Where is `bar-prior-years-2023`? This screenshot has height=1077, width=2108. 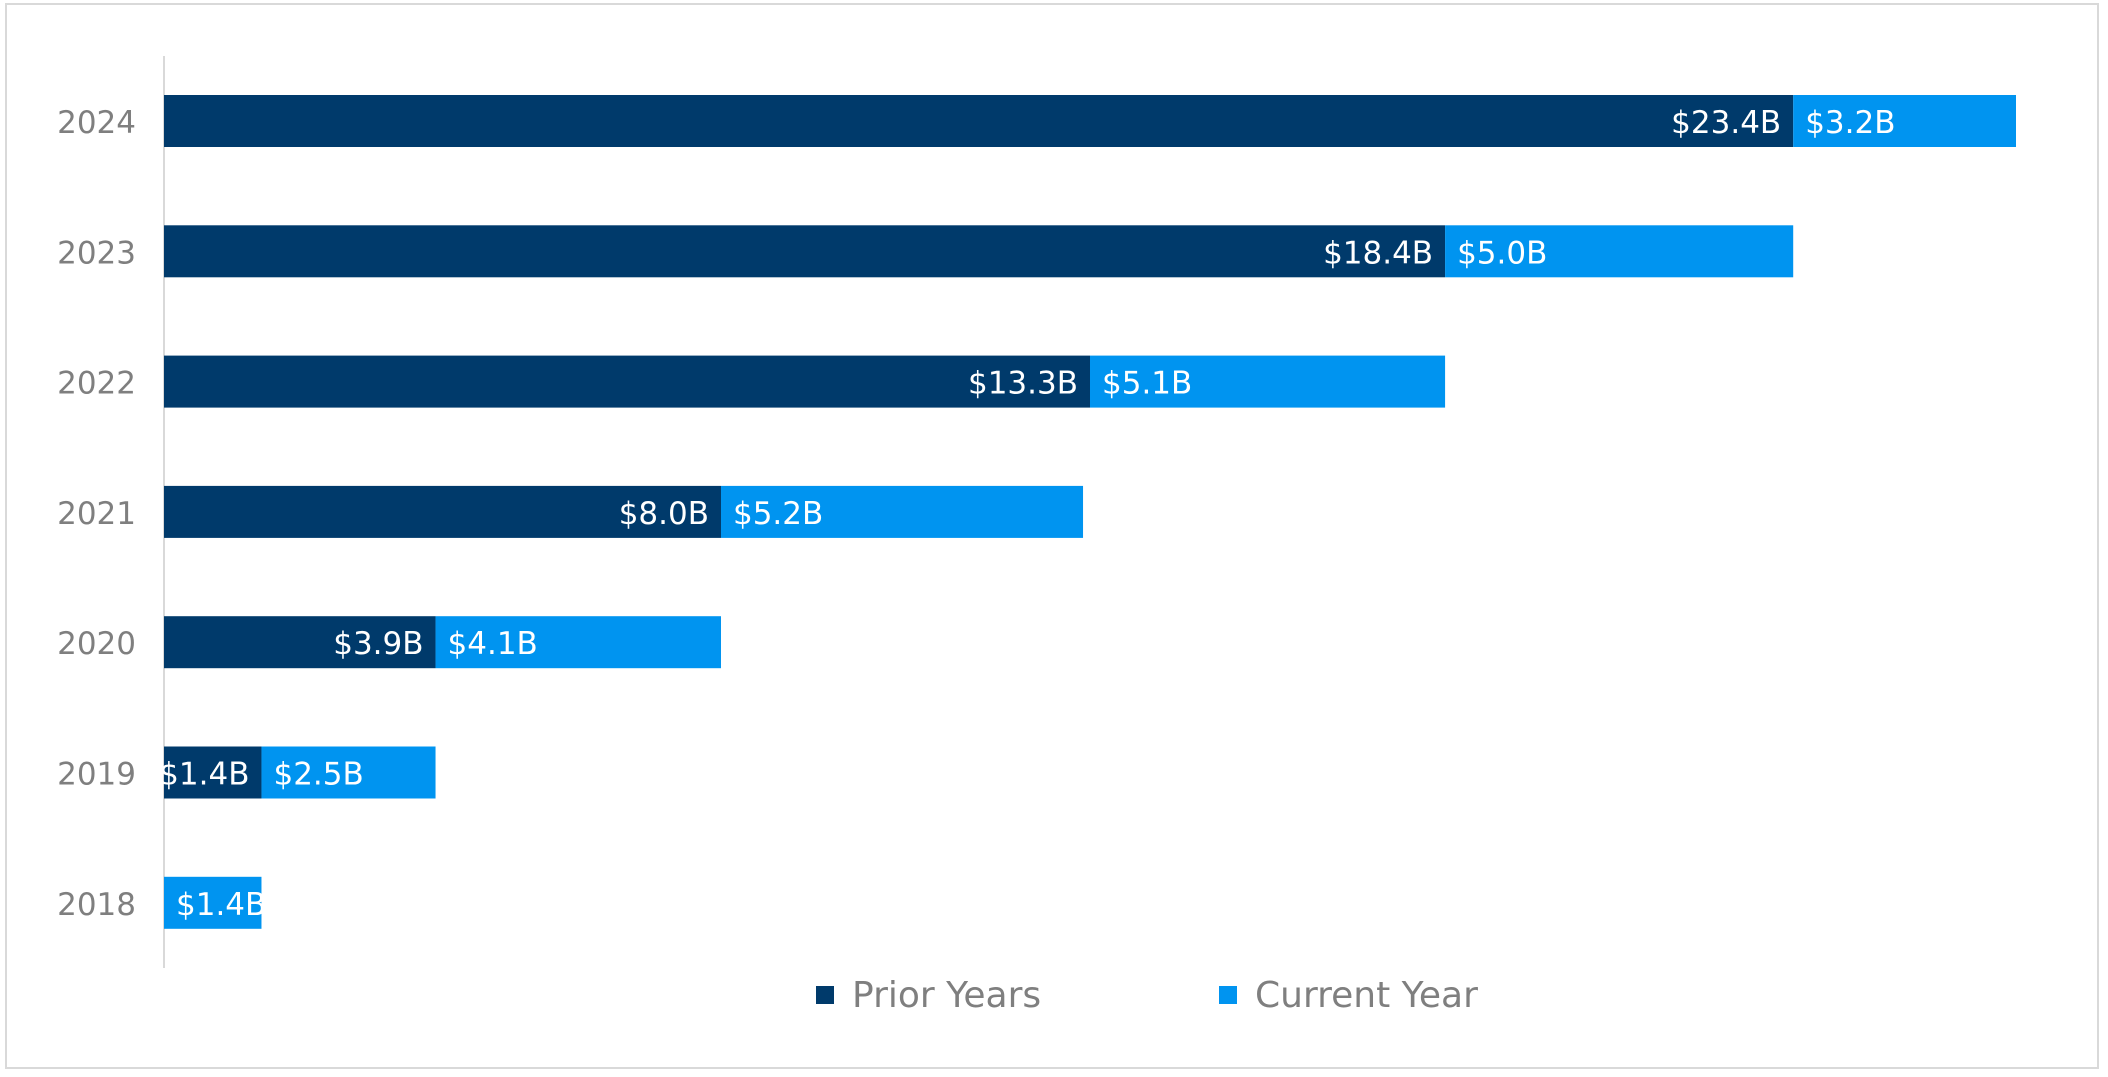
bar-prior-years-2023 is located at coordinates (805, 251).